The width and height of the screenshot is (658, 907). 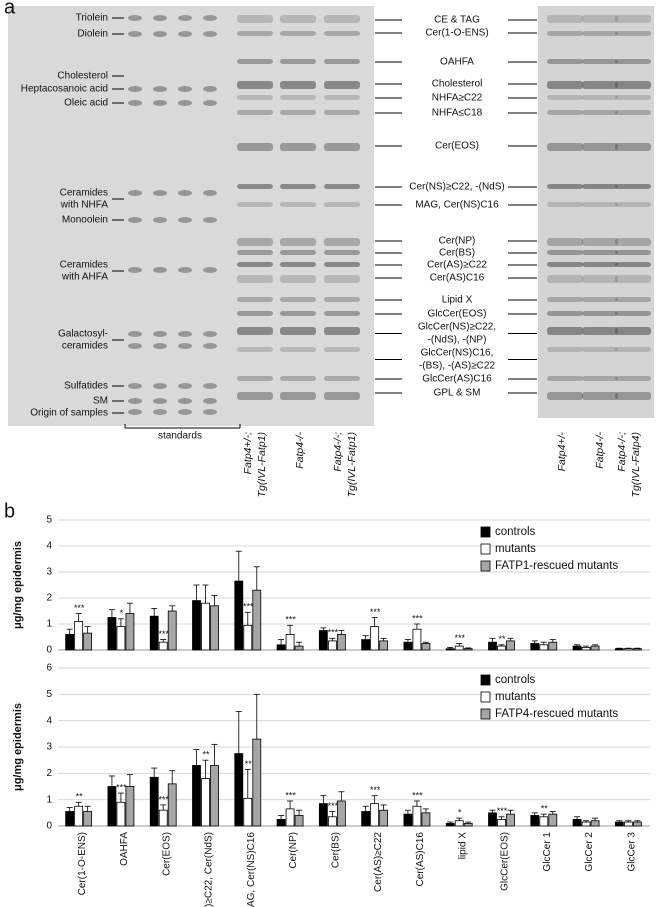 What do you see at coordinates (515, 532) in the screenshot?
I see `legend-label: controls` at bounding box center [515, 532].